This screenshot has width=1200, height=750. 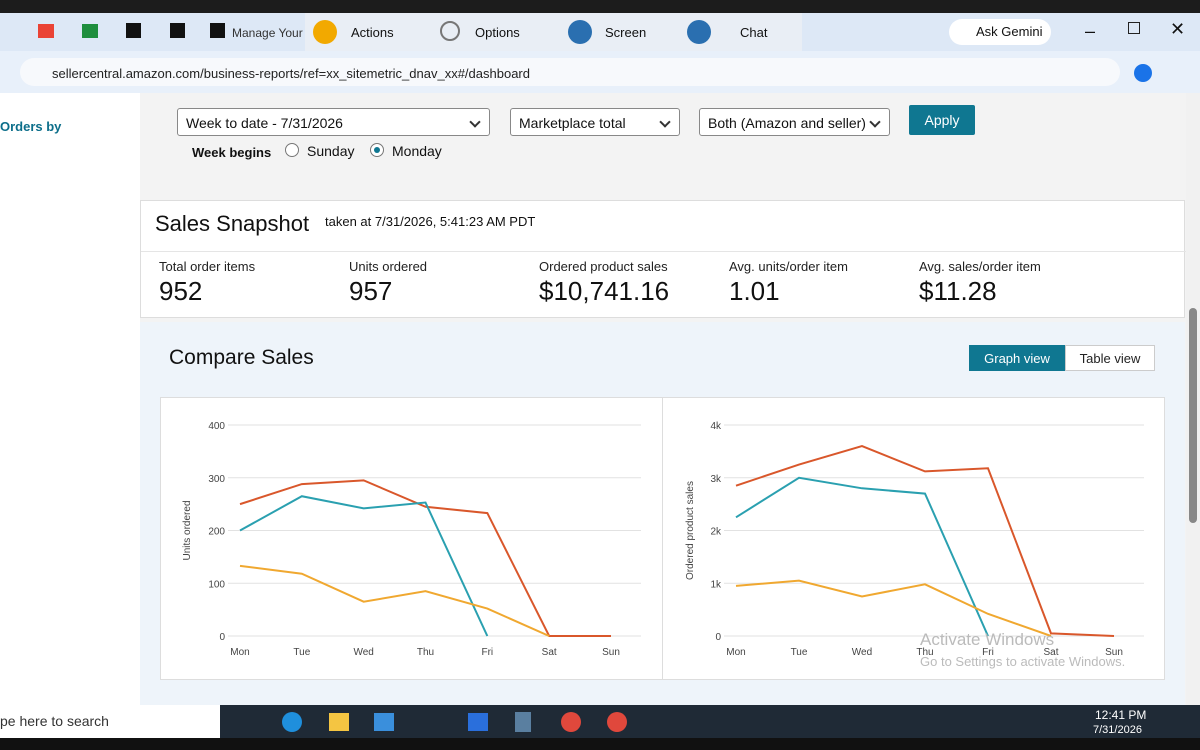 What do you see at coordinates (1117, 730) in the screenshot?
I see `clock-date: 7/31/2026` at bounding box center [1117, 730].